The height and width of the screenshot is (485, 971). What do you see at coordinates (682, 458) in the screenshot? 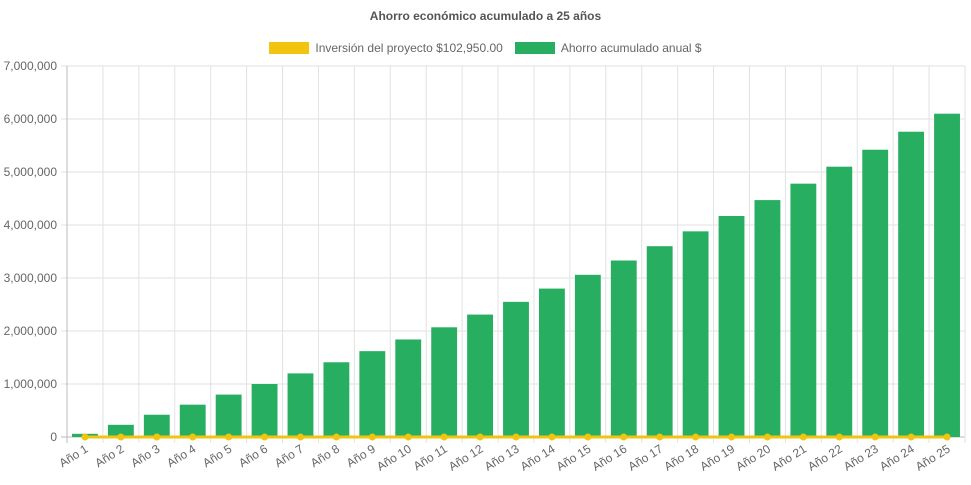
I see `x-tick-label: Año 18` at bounding box center [682, 458].